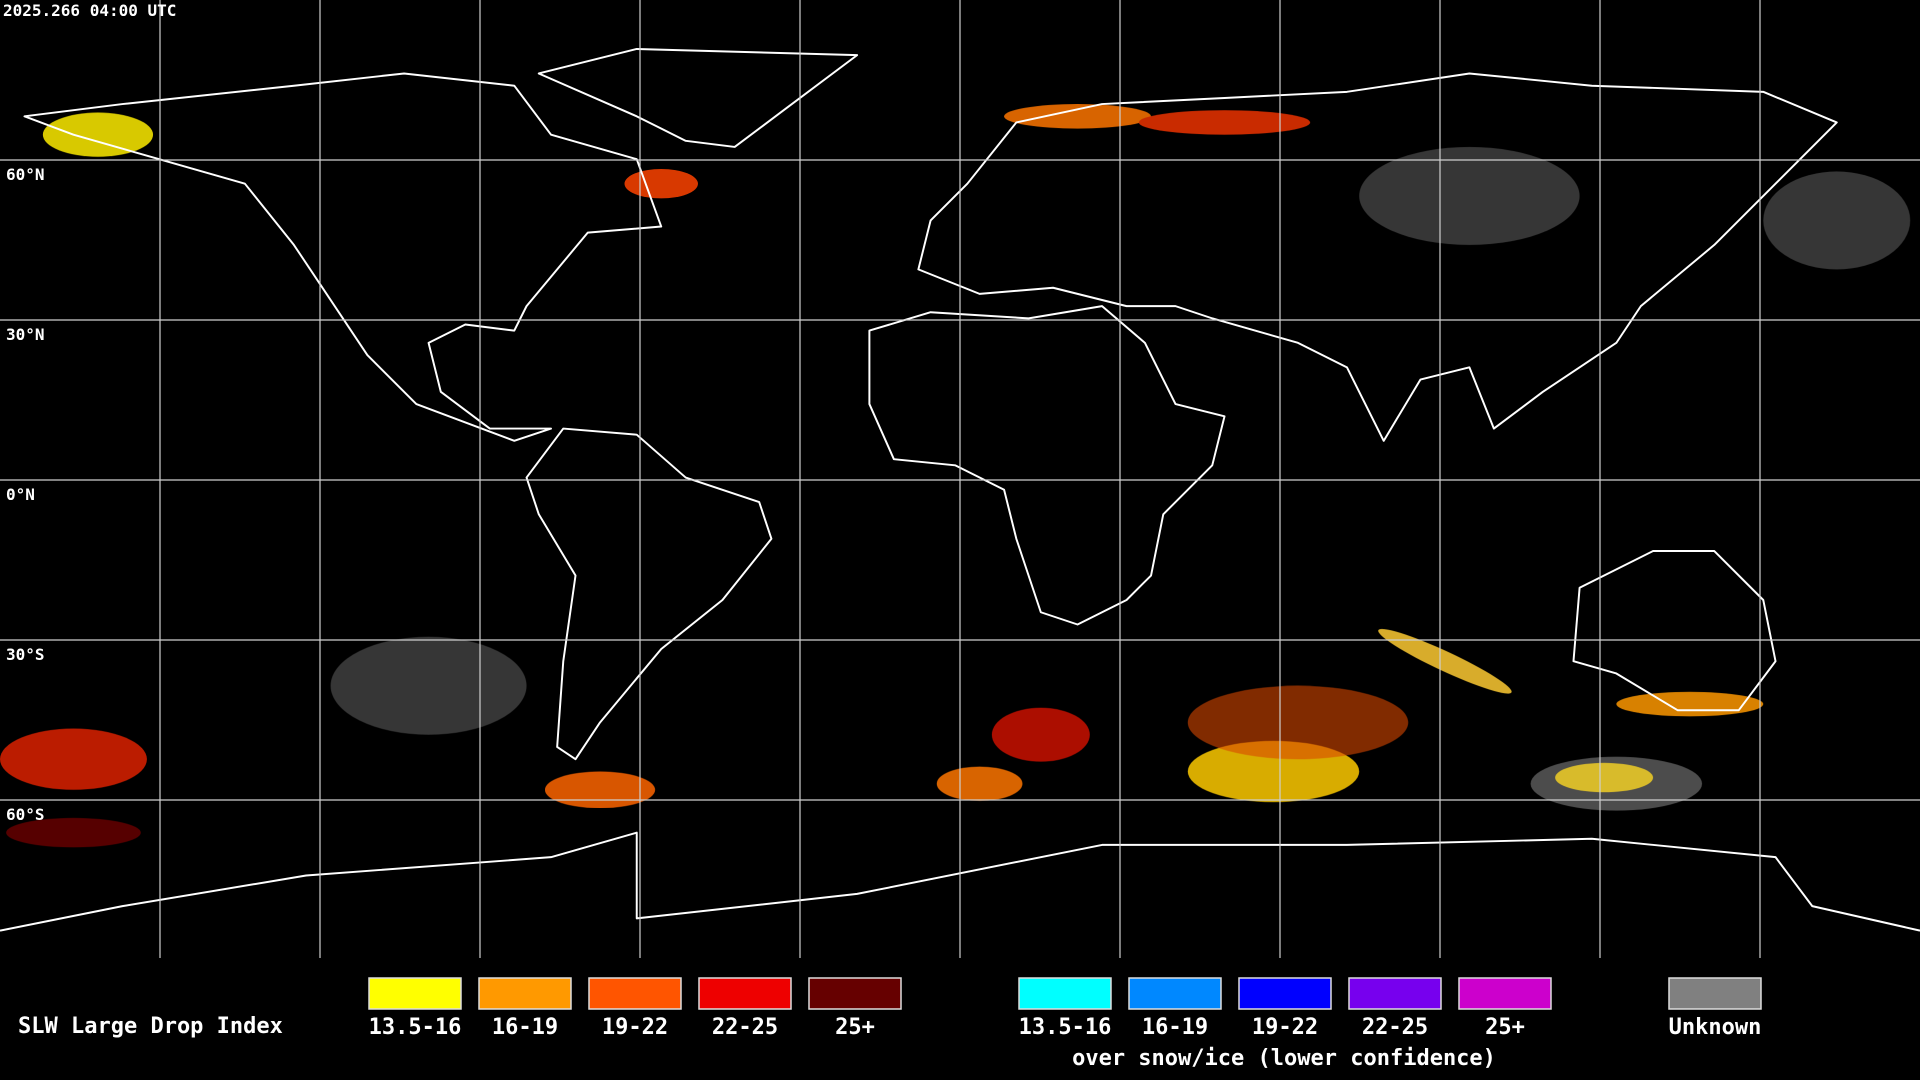 The width and height of the screenshot is (1920, 1080). I want to click on latitude-label: 60°S, so click(25, 814).